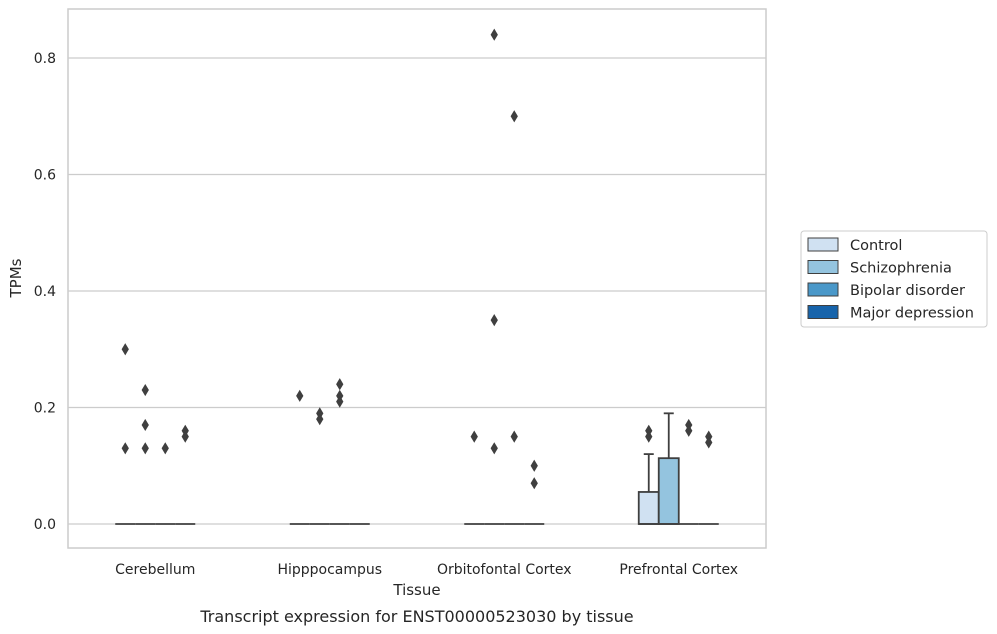  Describe the element at coordinates (416, 590) in the screenshot. I see `x-axis-title: Tissue` at that location.